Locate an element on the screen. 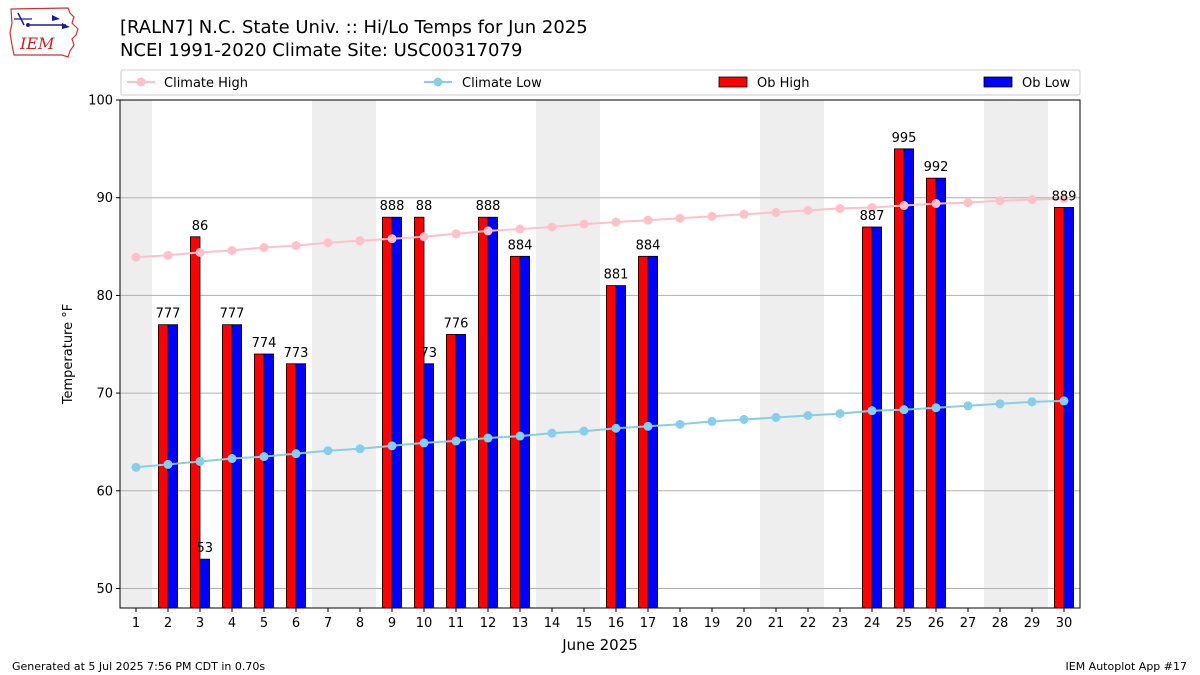  bar-value-label: 881 is located at coordinates (616, 275).